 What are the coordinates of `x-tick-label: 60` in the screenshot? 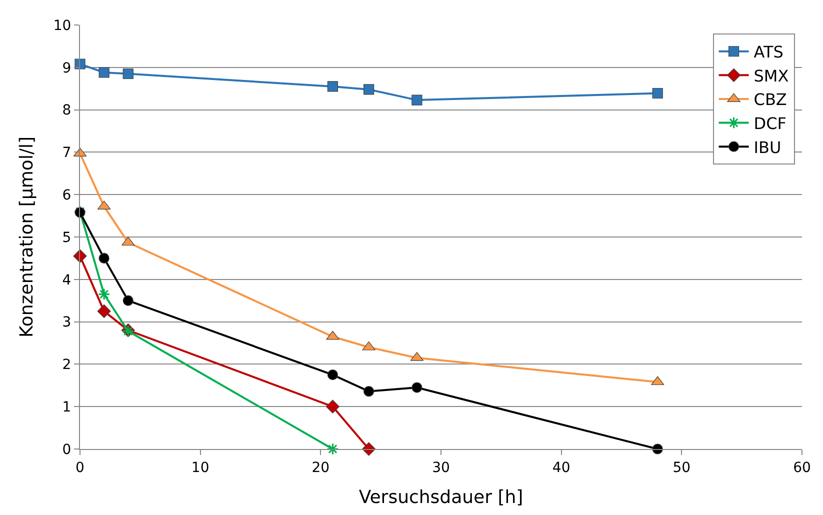 It's located at (802, 468).